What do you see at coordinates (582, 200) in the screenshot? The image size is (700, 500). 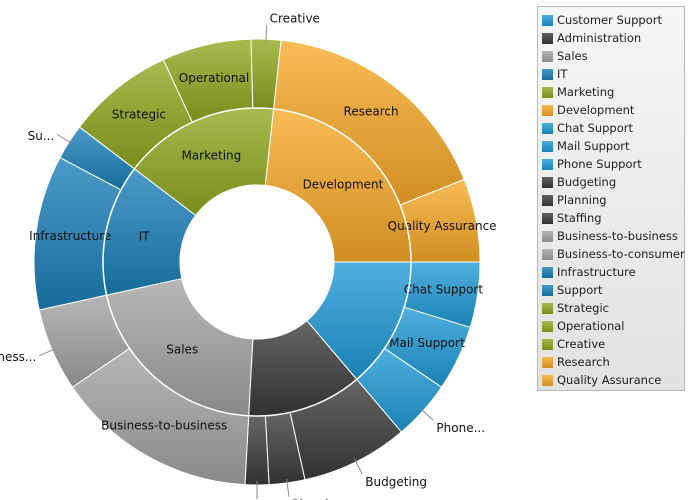 I see `legend-label: Planning` at bounding box center [582, 200].